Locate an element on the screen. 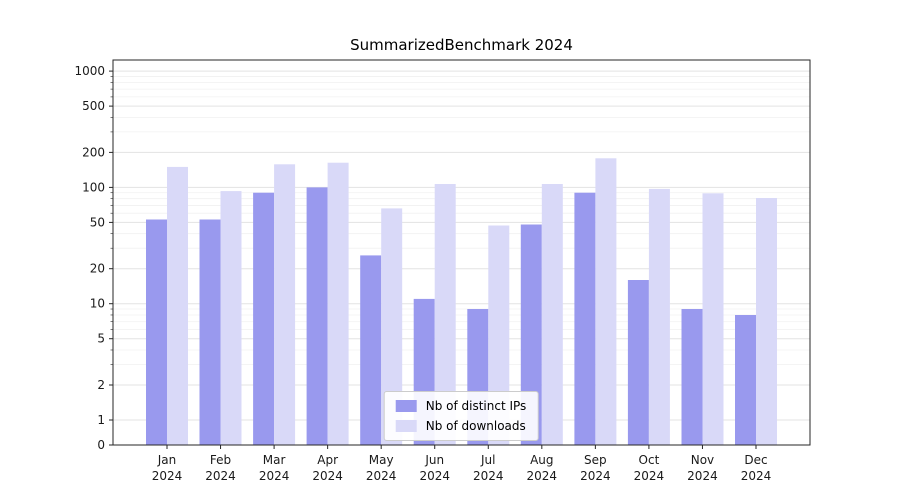  y-tick-label: 10 is located at coordinates (97, 304).